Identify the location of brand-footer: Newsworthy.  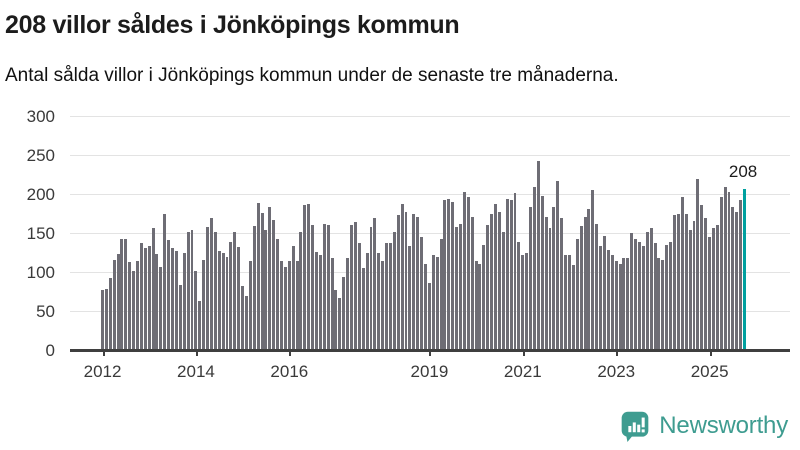
(703, 426).